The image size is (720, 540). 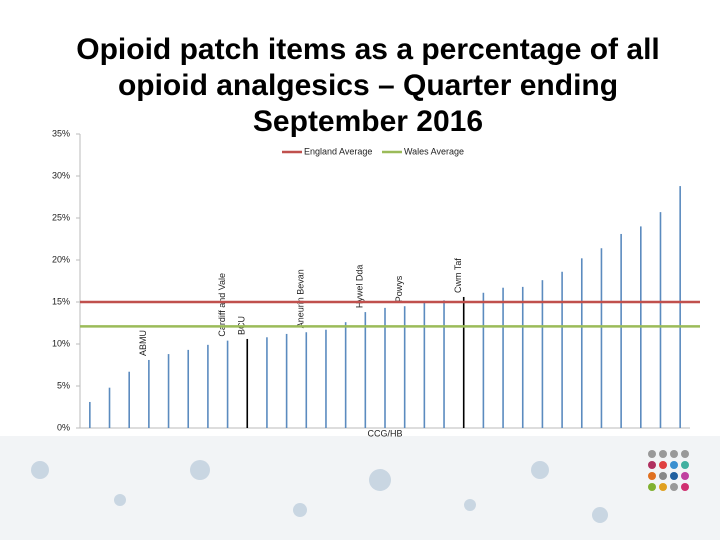 What do you see at coordinates (61, 217) in the screenshot?
I see `y-tick-label: 25%` at bounding box center [61, 217].